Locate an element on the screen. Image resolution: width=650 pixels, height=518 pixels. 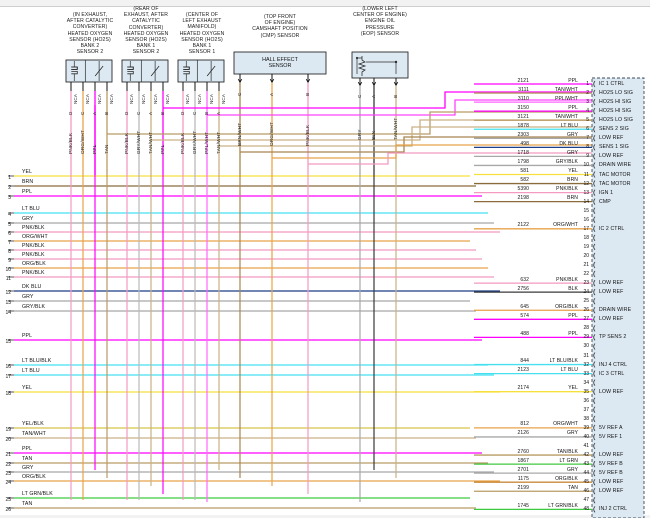
left-wire-label-8: PNK/BLK is located at coordinates (33, 245).